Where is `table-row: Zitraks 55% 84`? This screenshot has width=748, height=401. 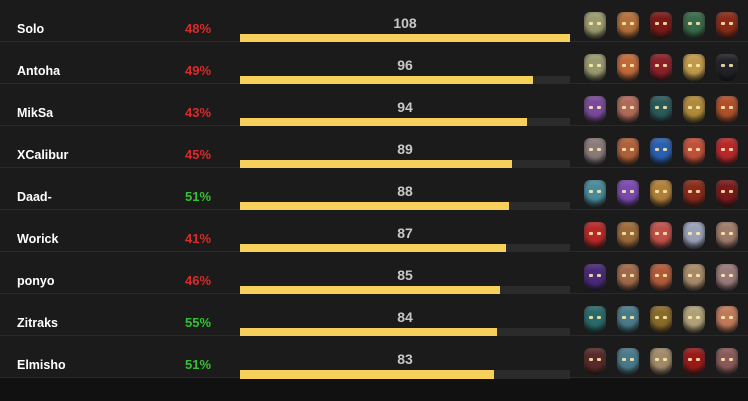 table-row: Zitraks 55% 84 is located at coordinates (374, 315).